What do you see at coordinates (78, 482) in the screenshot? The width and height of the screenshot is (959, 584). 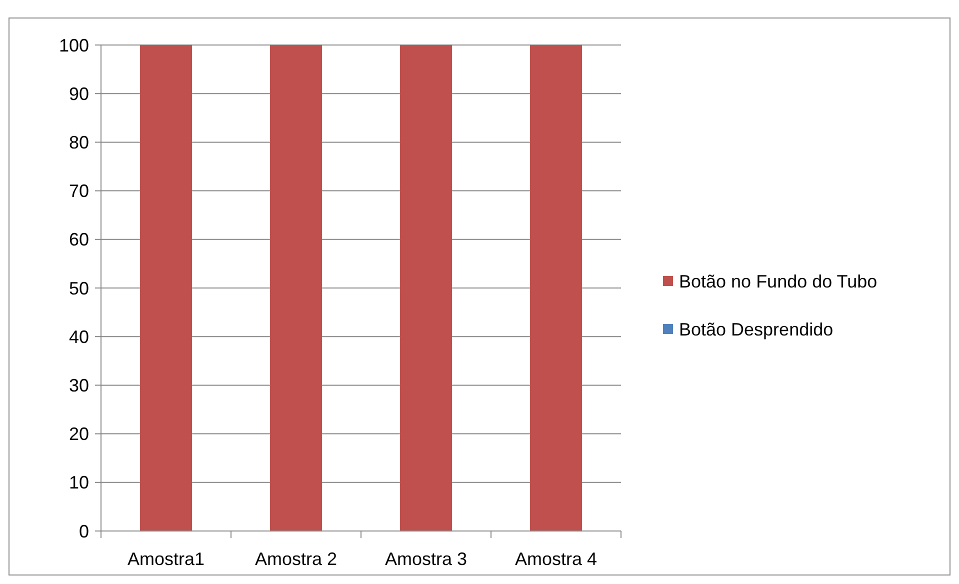 I see `y-tick-label: 10` at bounding box center [78, 482].